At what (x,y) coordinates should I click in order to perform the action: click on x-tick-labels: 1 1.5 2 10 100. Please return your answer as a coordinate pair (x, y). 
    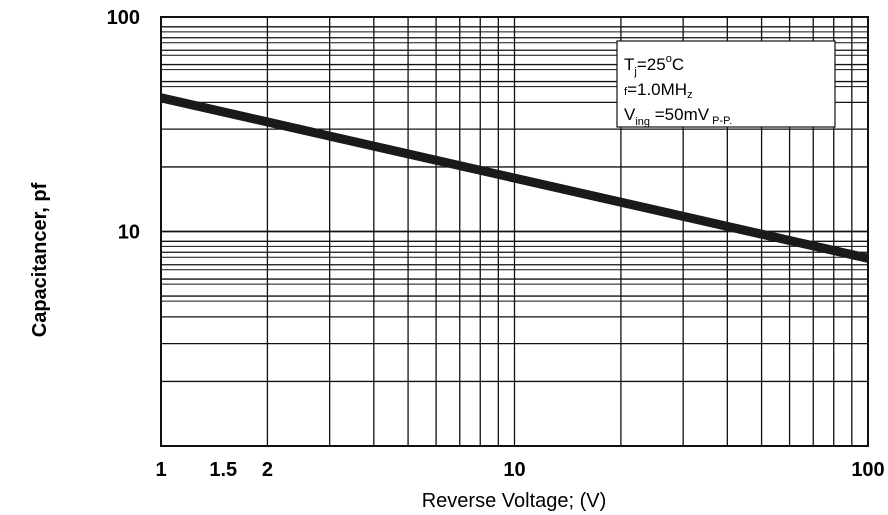
    Looking at the image, I should click on (519, 470).